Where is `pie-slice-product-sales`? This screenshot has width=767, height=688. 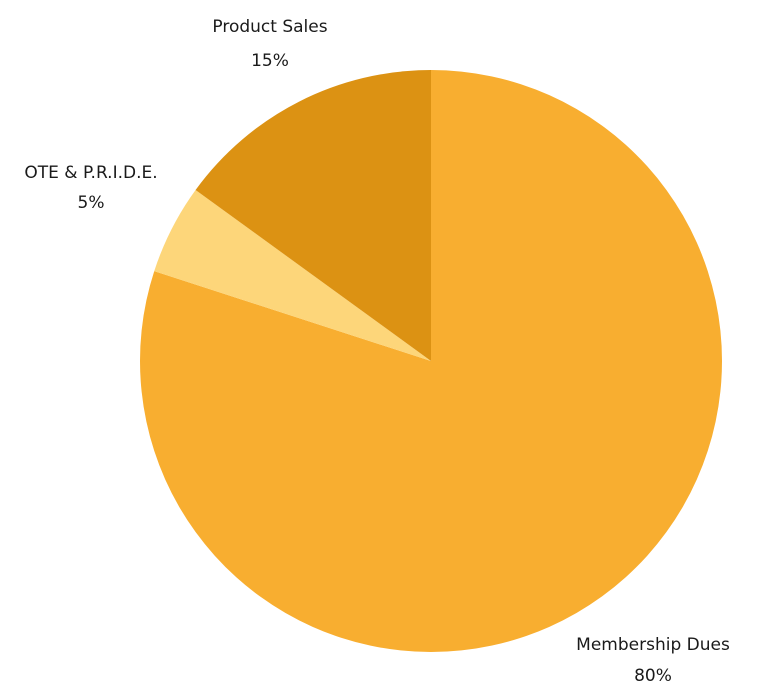
pie-slice-product-sales is located at coordinates (313, 215).